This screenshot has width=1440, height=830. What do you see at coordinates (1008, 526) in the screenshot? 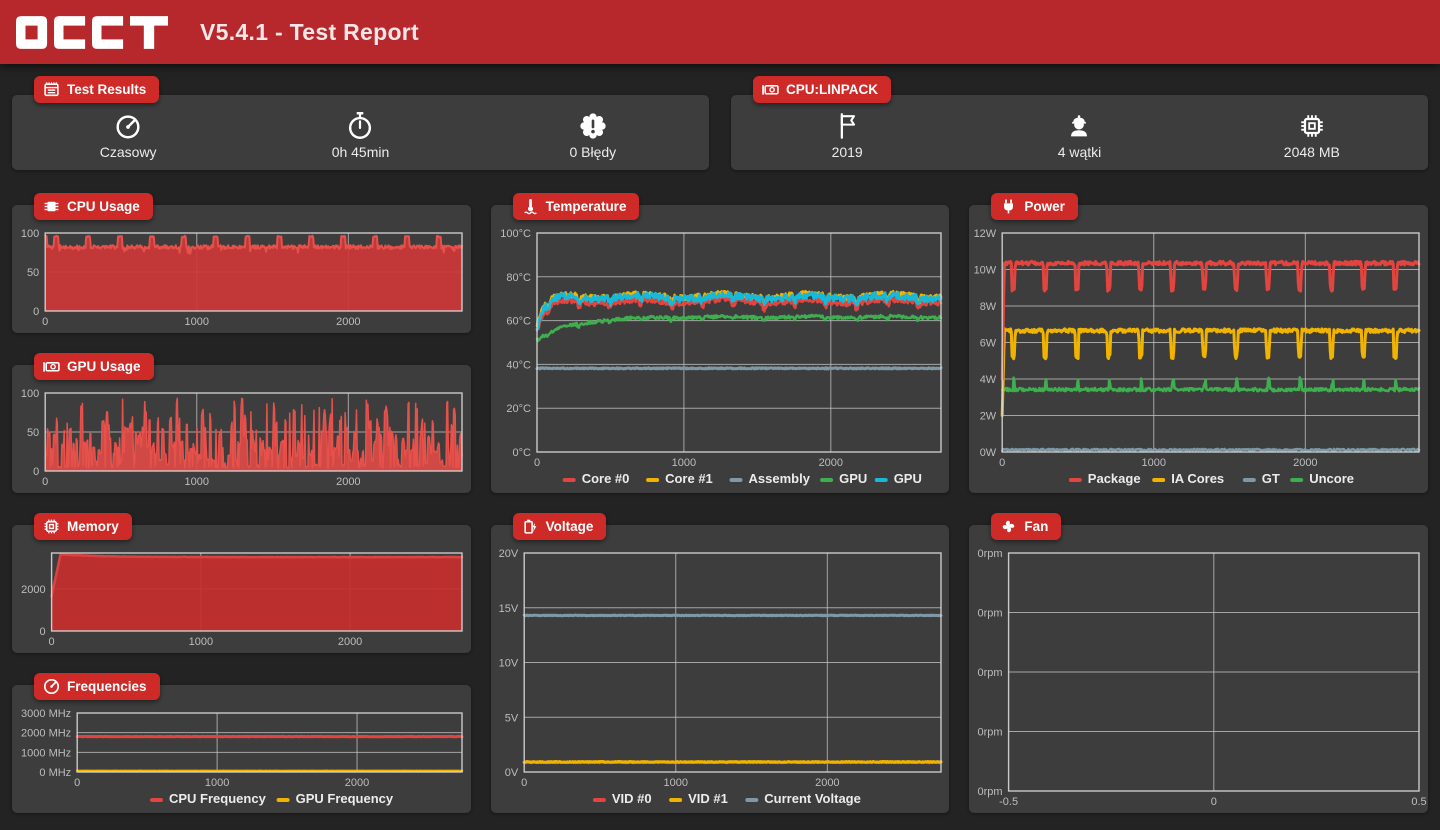
I see `fan-icon` at bounding box center [1008, 526].